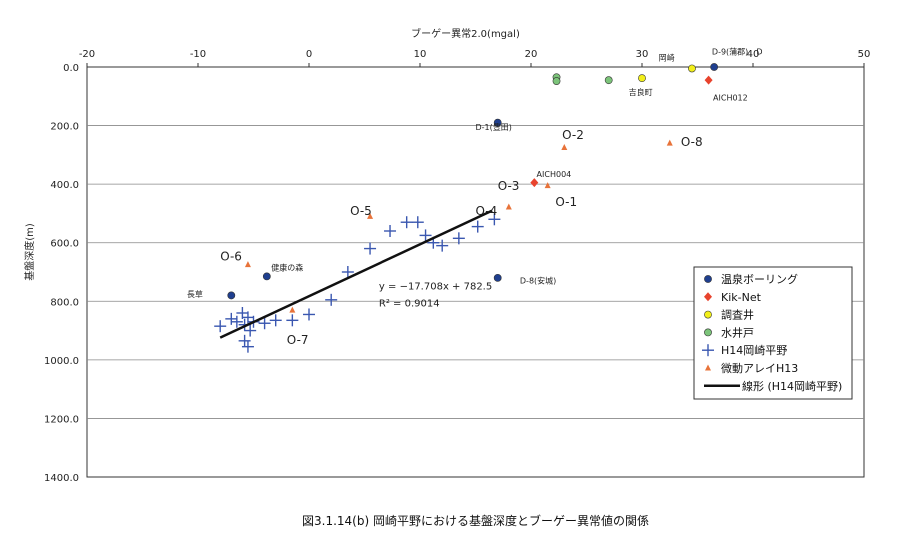  Describe the element at coordinates (754, 350) in the screenshot. I see `legend-label: H14岡崎平野` at that location.